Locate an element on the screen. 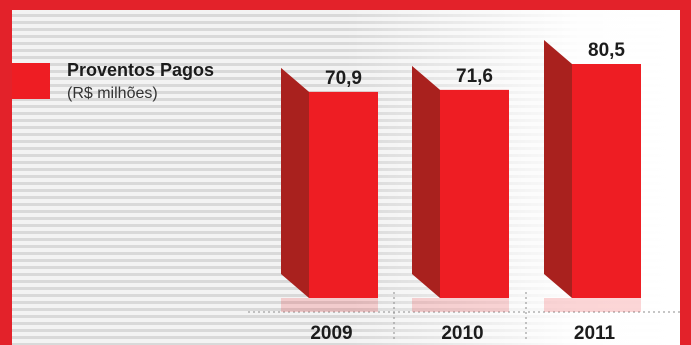  bar-side-2010 is located at coordinates (426, 181).